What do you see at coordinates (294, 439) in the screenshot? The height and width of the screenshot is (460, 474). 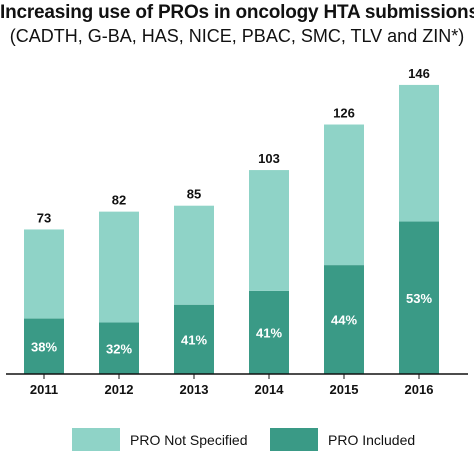 I see `legend-swatch-pro-included` at bounding box center [294, 439].